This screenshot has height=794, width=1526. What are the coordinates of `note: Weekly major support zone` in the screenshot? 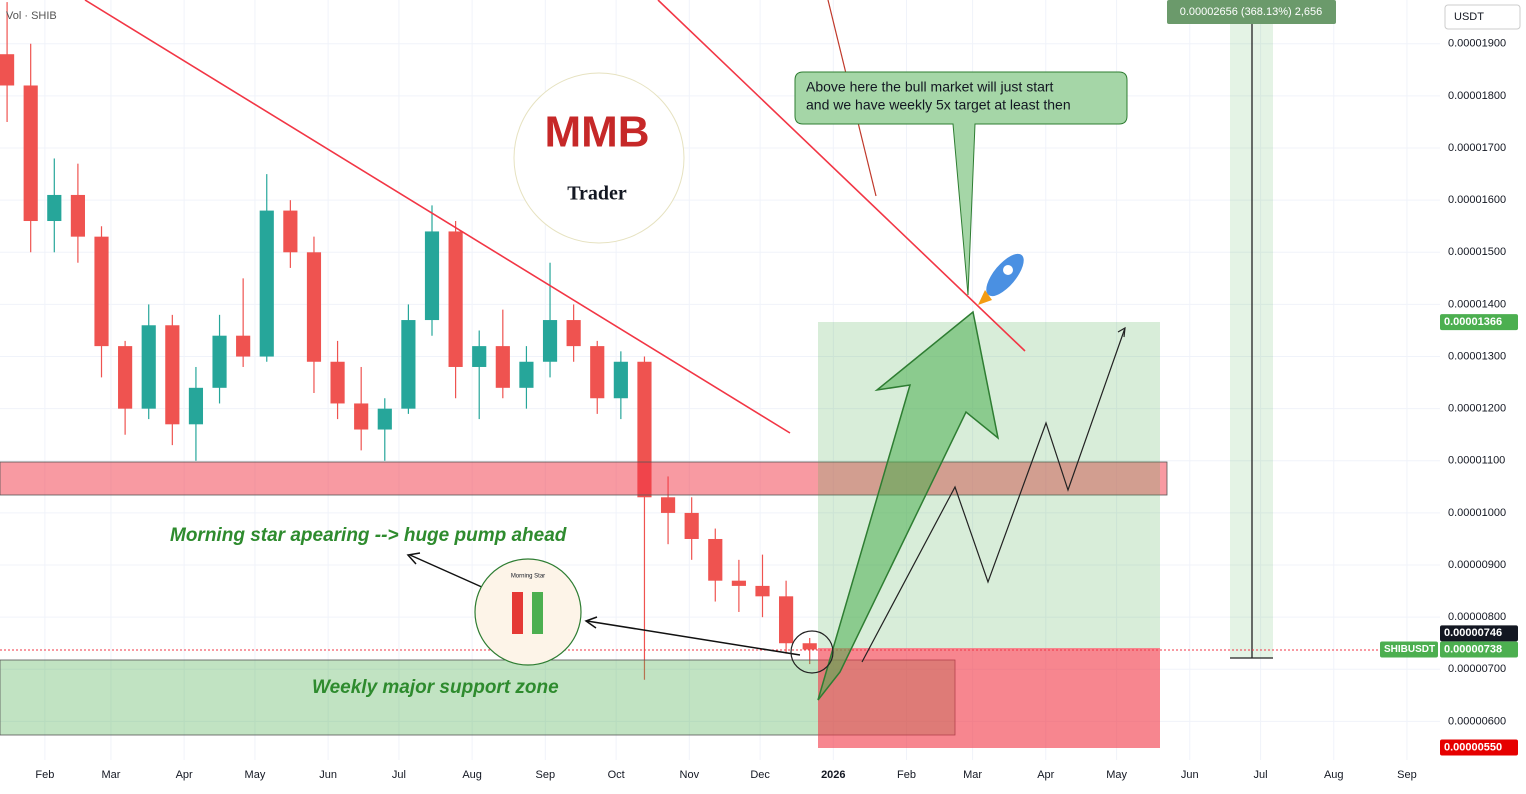 It's located at (435, 687).